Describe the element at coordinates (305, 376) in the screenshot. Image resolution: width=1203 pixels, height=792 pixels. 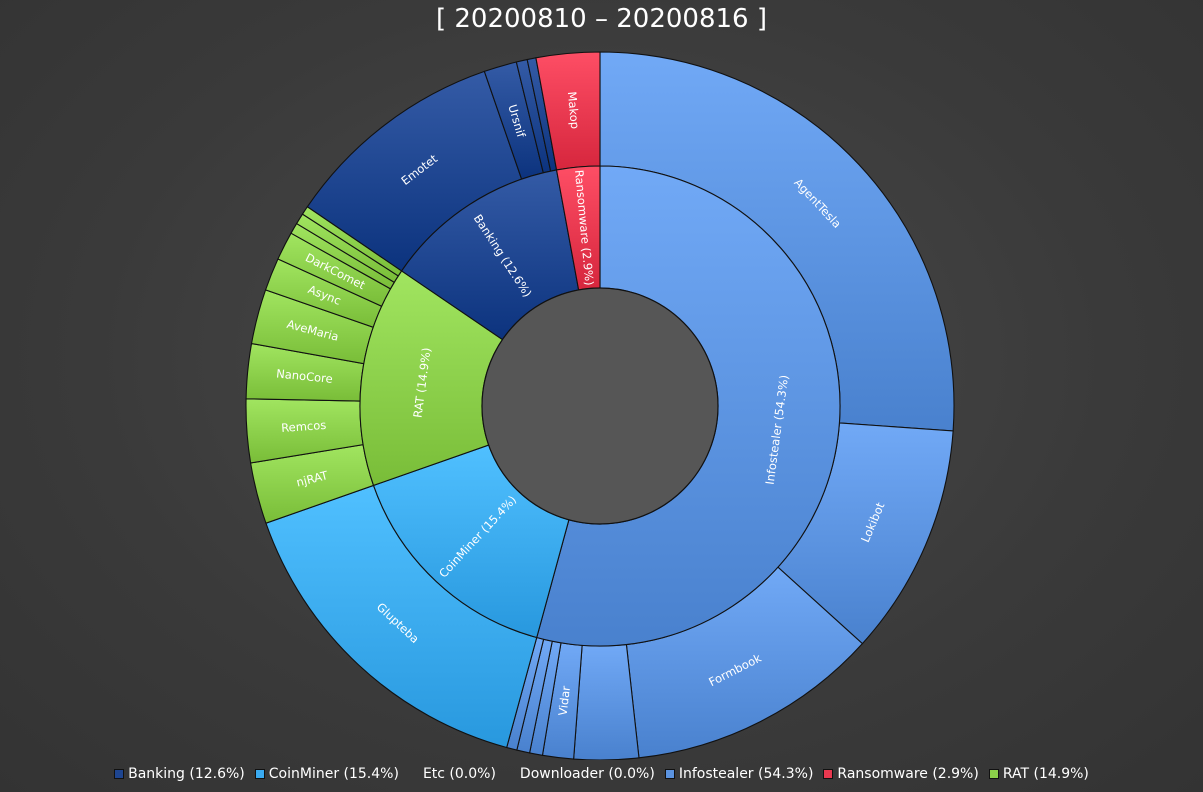
I see `segment-label-nanocore: NanoCore` at that location.